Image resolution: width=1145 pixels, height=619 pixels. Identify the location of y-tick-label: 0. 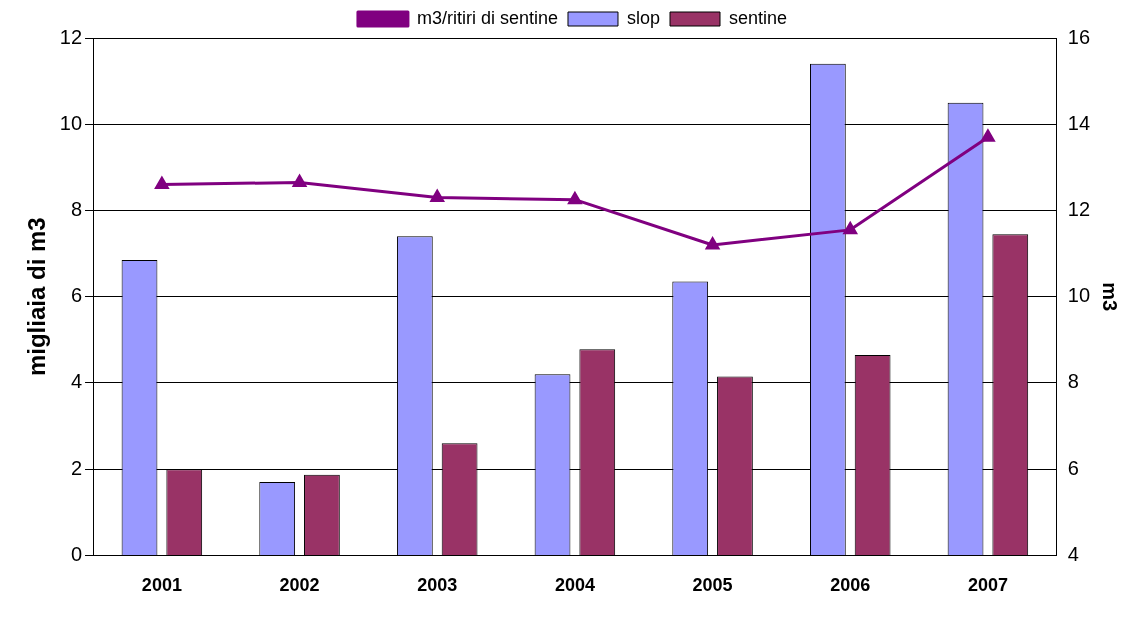
(76, 553).